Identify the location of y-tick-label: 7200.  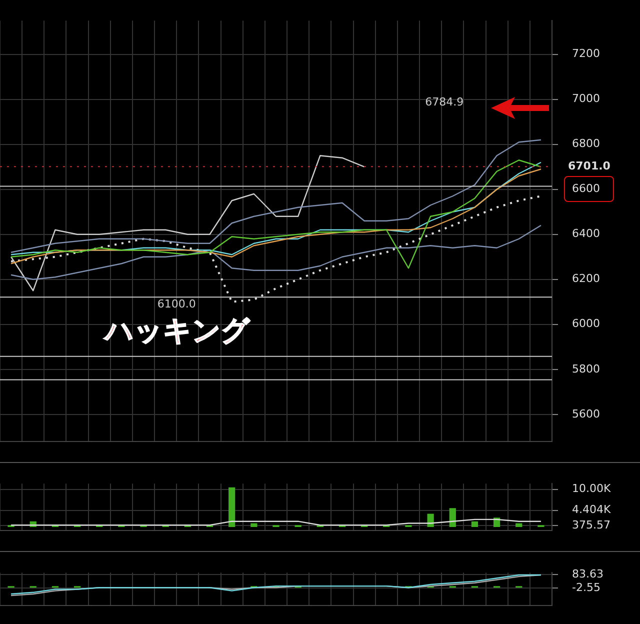
(586, 53).